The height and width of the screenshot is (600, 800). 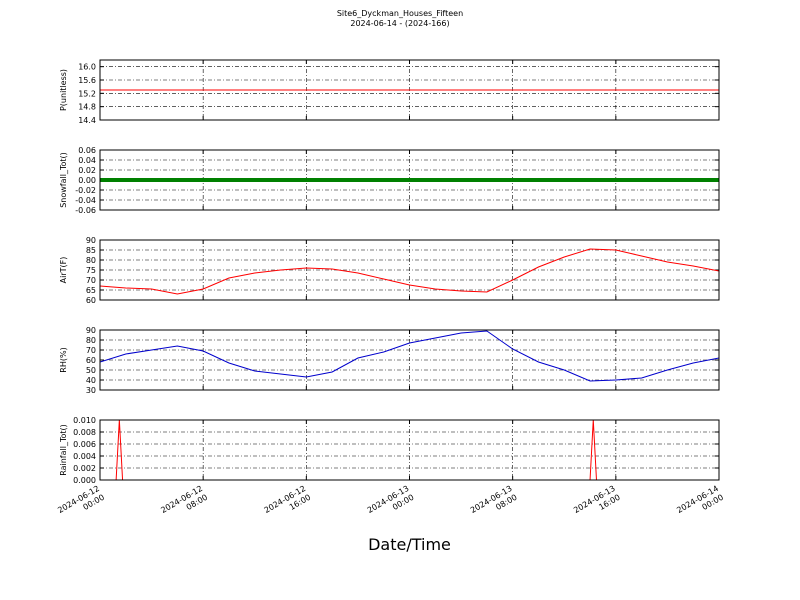 I want to click on y-axis-label: AirT(F), so click(x=63, y=270).